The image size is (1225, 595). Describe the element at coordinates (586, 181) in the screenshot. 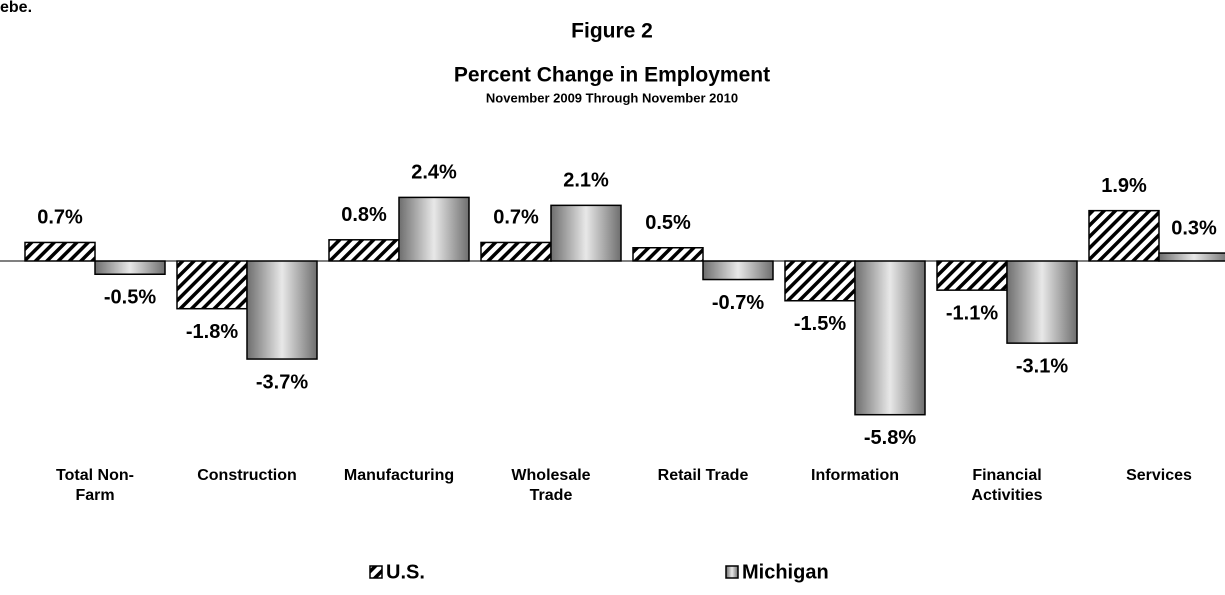

I see `value-label: 2.1%` at that location.